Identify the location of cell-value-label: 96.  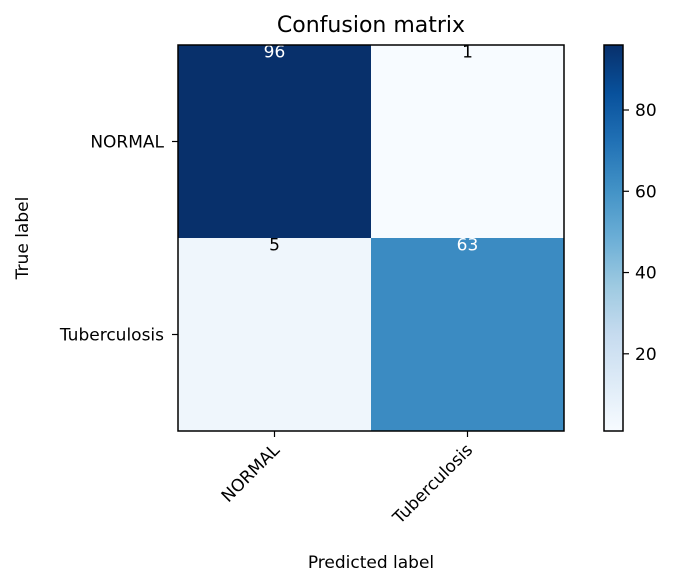
(275, 53).